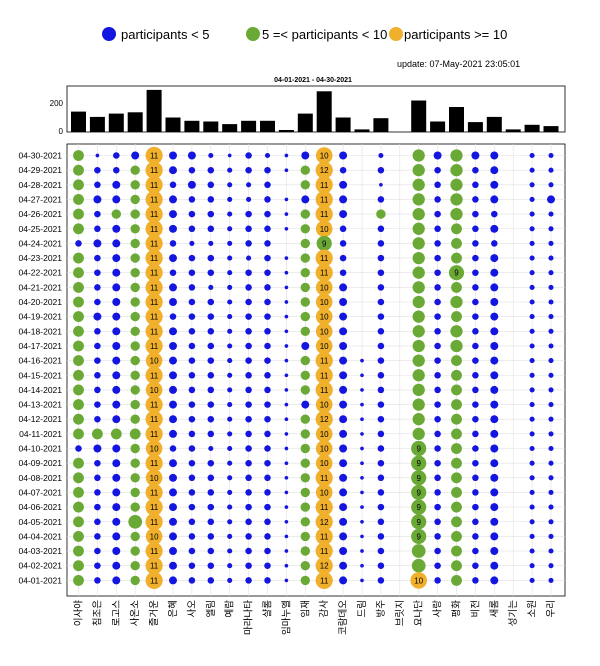 The height and width of the screenshot is (666, 600). Describe the element at coordinates (41, 185) in the screenshot. I see `date-label: 04-28-2021` at that location.